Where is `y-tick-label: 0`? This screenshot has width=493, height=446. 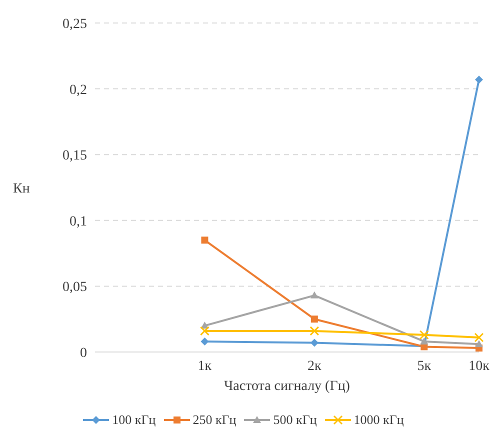 y-tick-label: 0 is located at coordinates (83, 353).